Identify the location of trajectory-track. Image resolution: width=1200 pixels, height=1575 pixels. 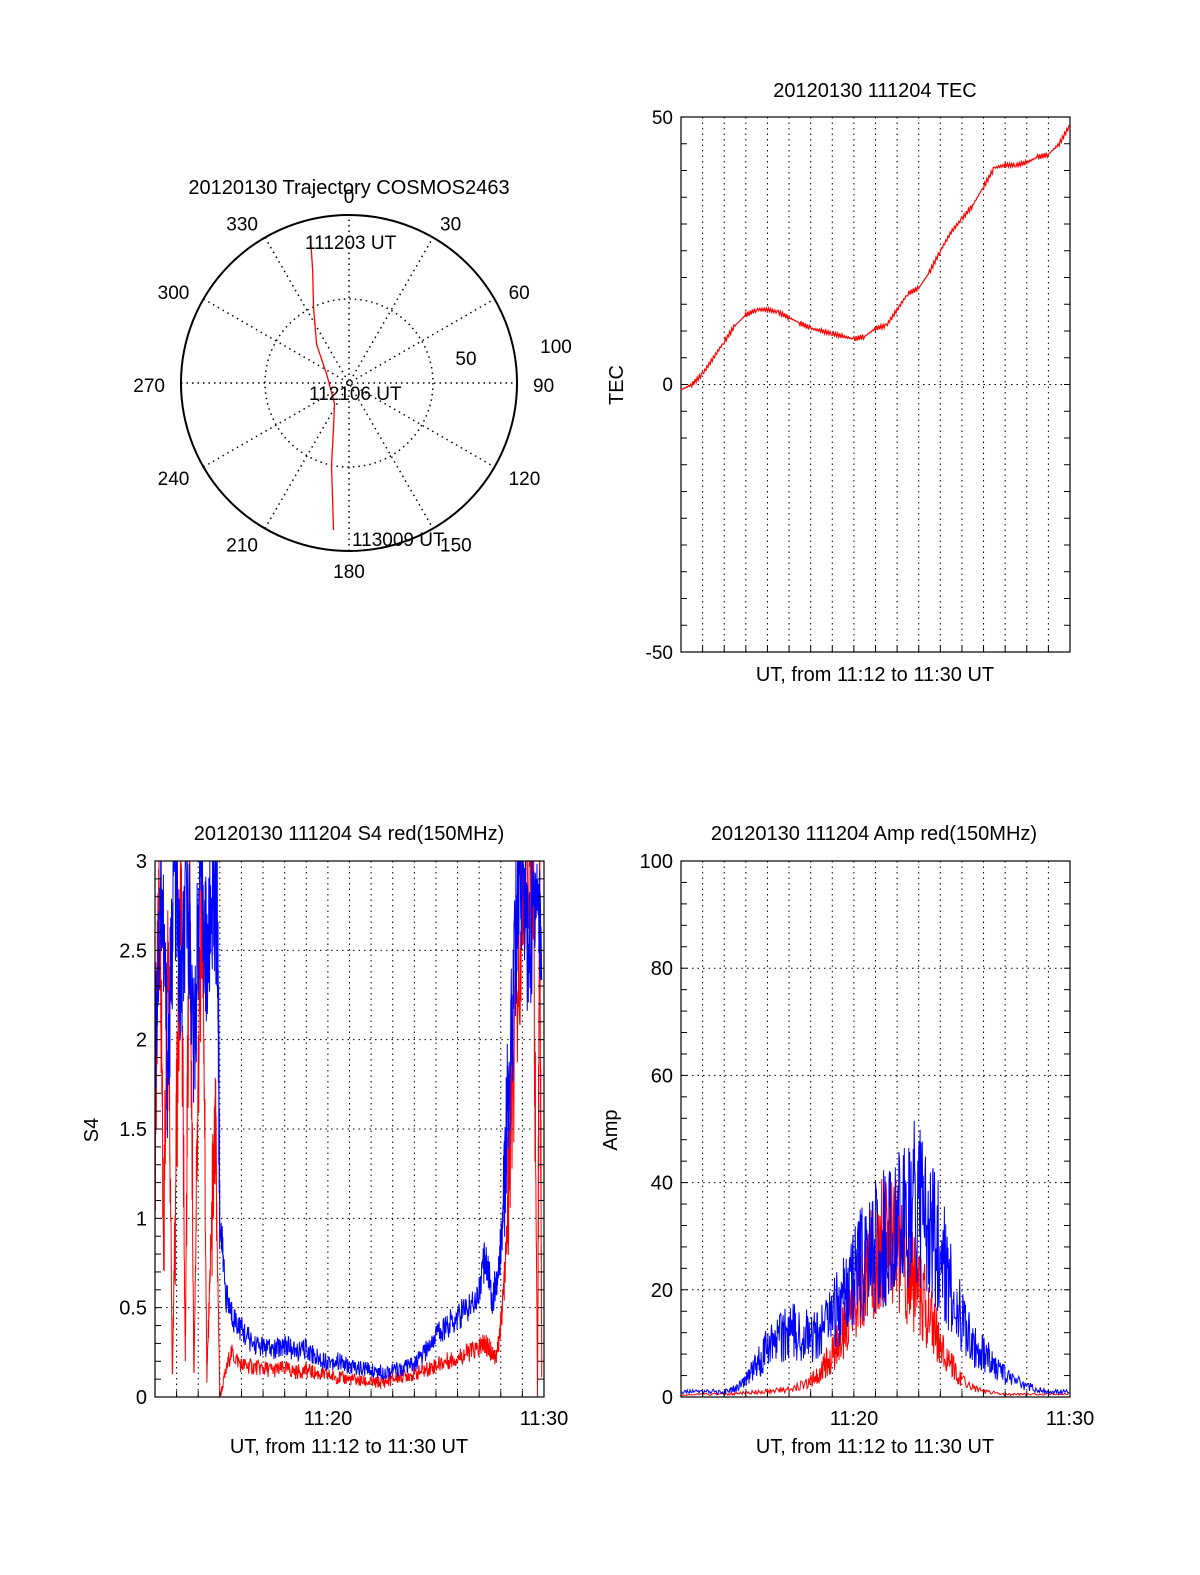
(323, 385).